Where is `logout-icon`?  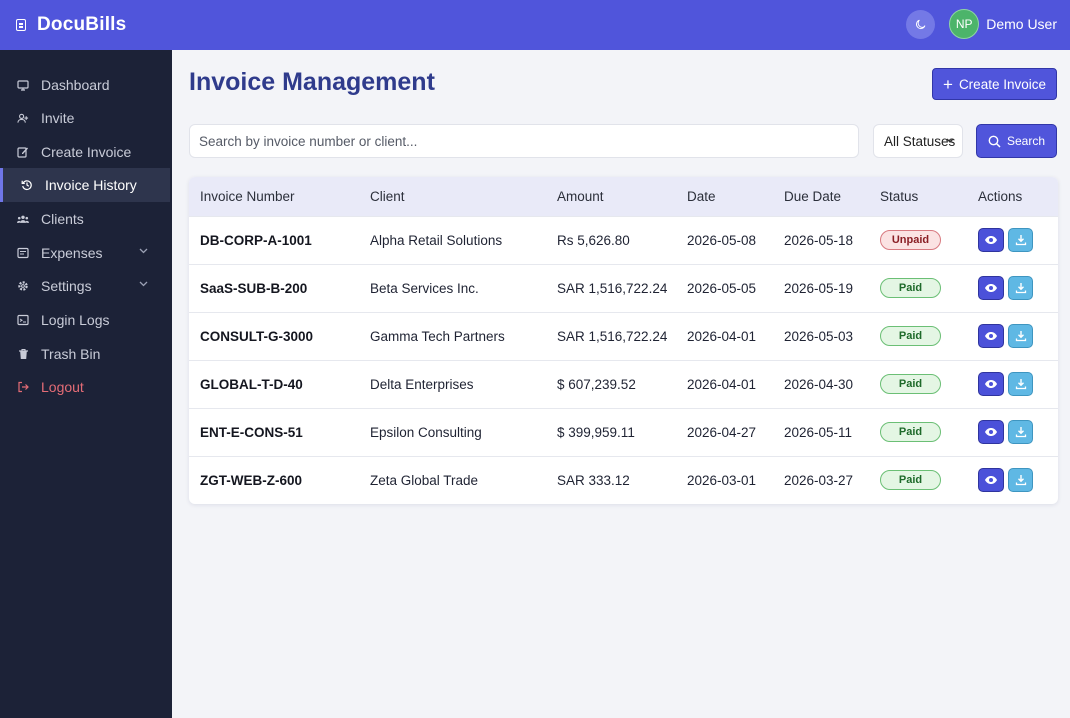 logout-icon is located at coordinates (23, 387).